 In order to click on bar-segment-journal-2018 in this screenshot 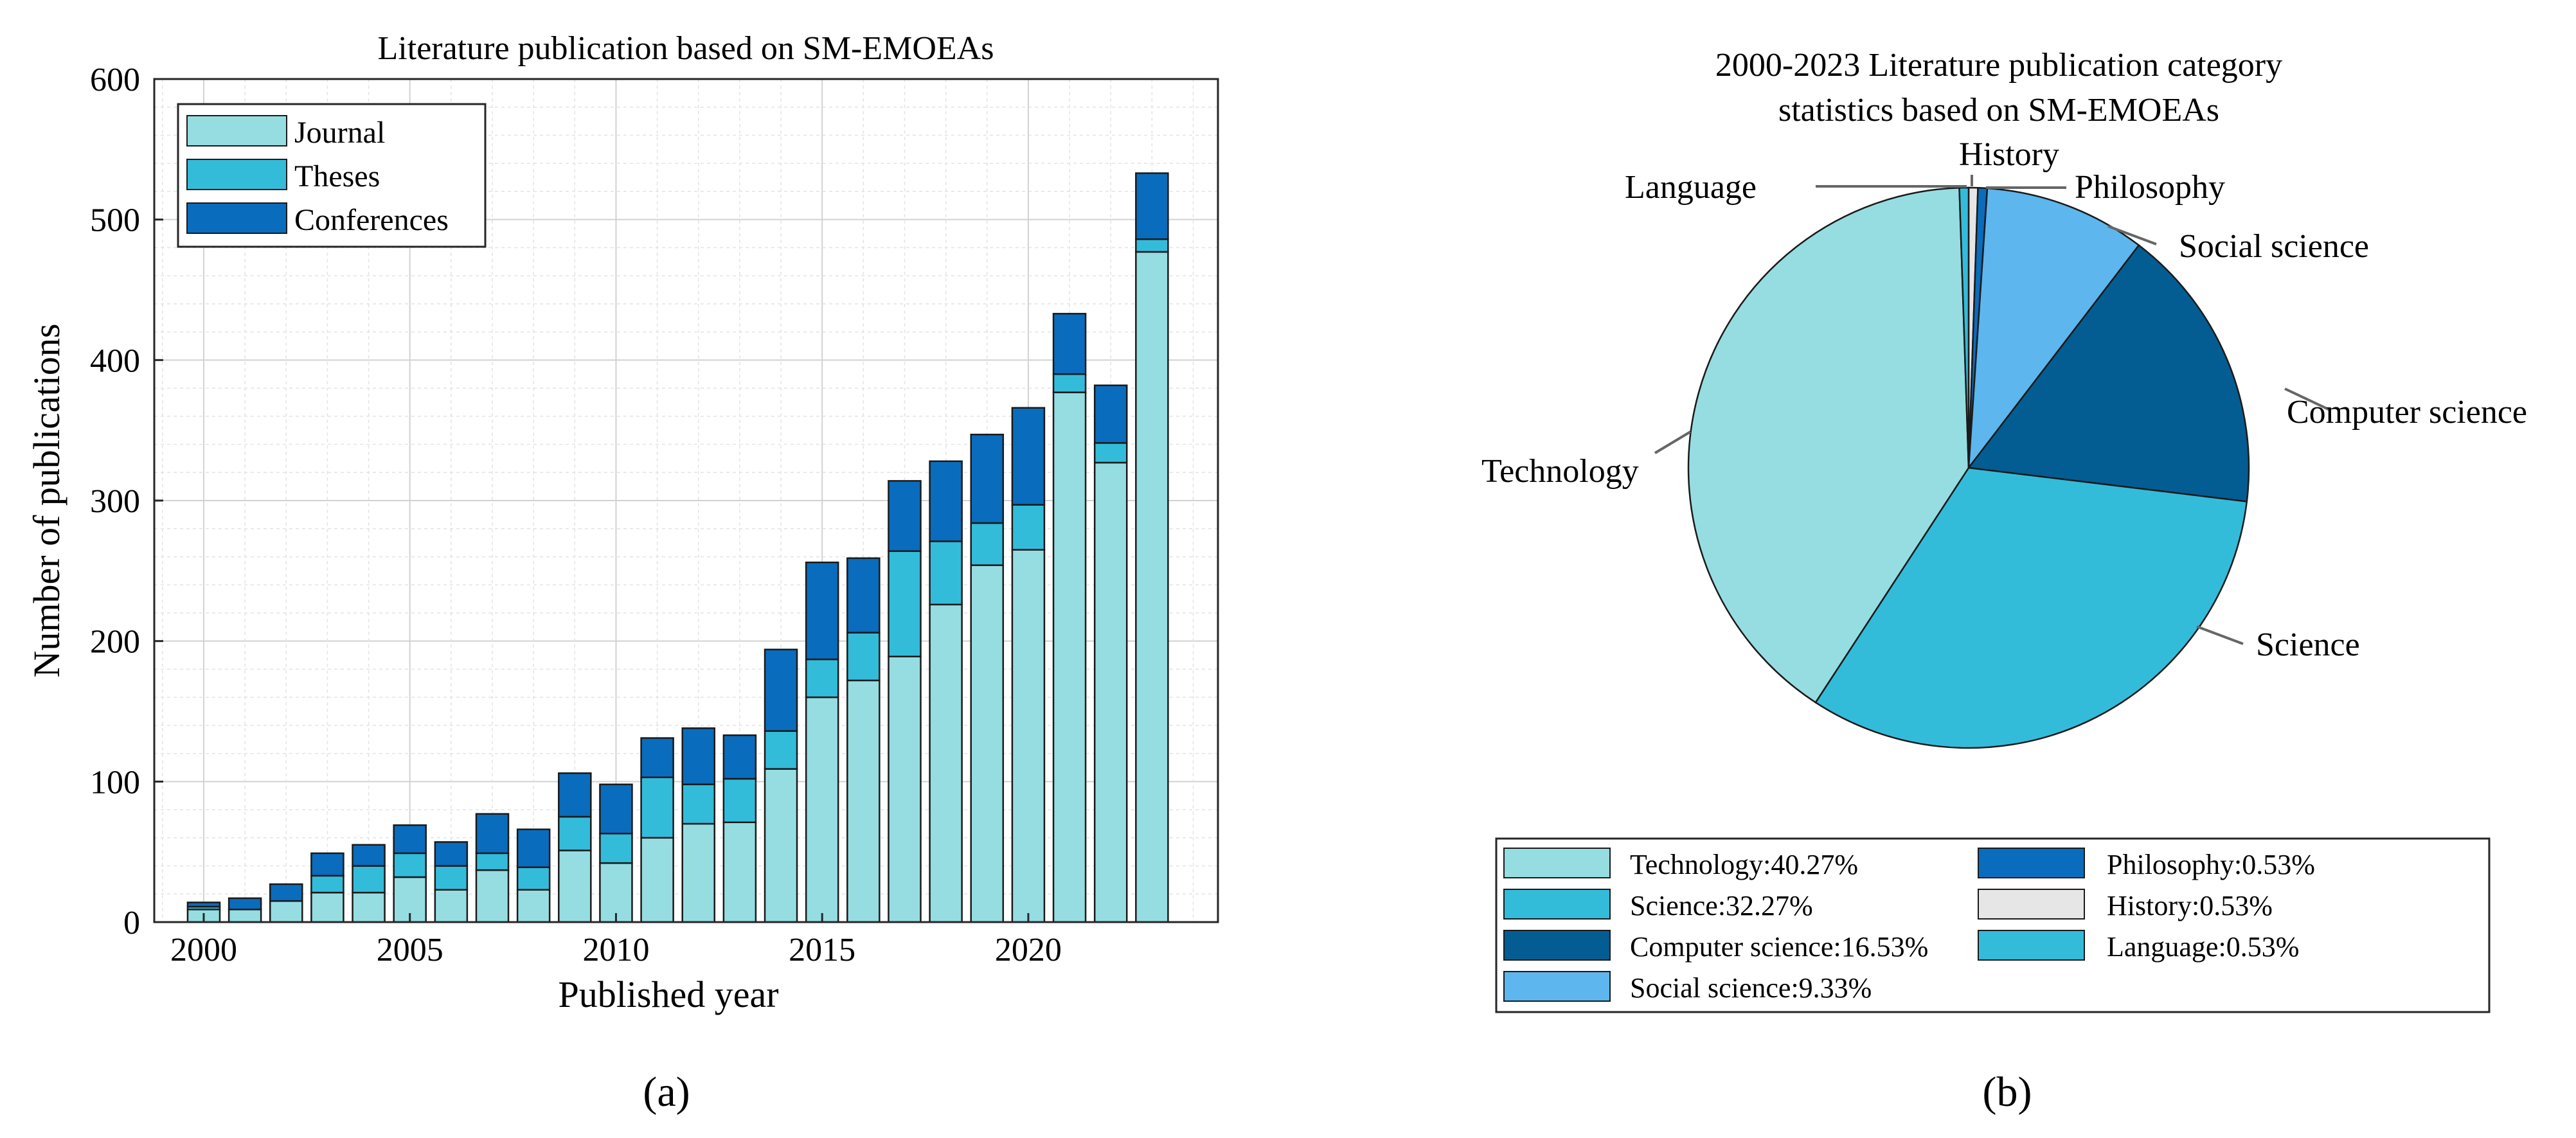, I will do `click(946, 763)`.